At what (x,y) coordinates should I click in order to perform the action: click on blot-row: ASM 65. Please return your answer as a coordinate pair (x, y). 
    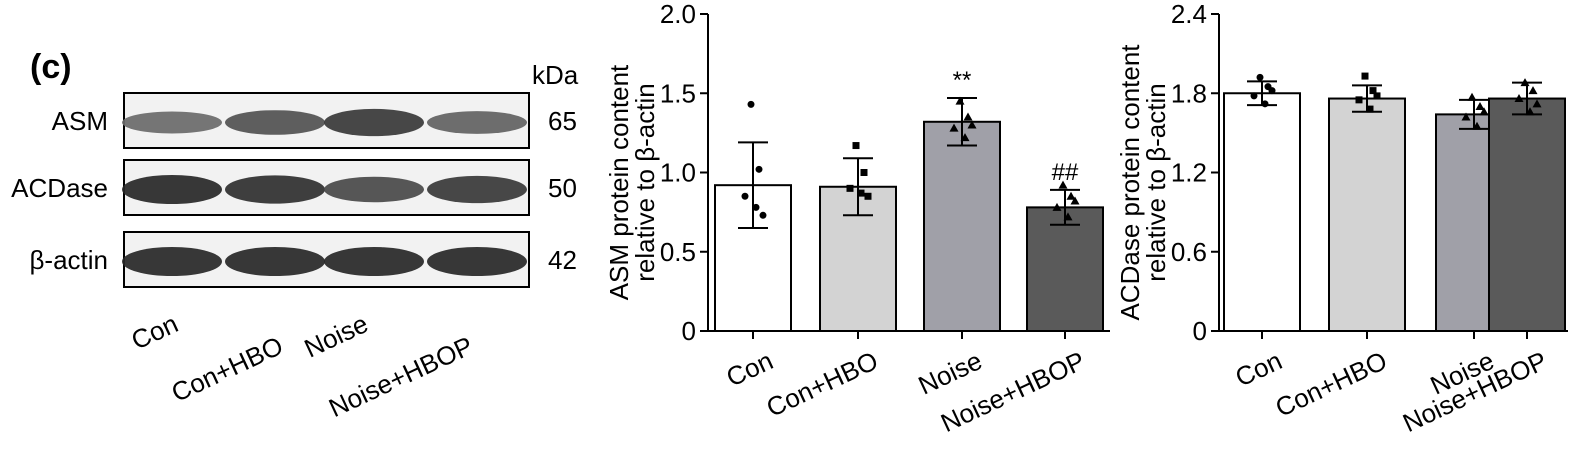
    Looking at the image, I should click on (314, 120).